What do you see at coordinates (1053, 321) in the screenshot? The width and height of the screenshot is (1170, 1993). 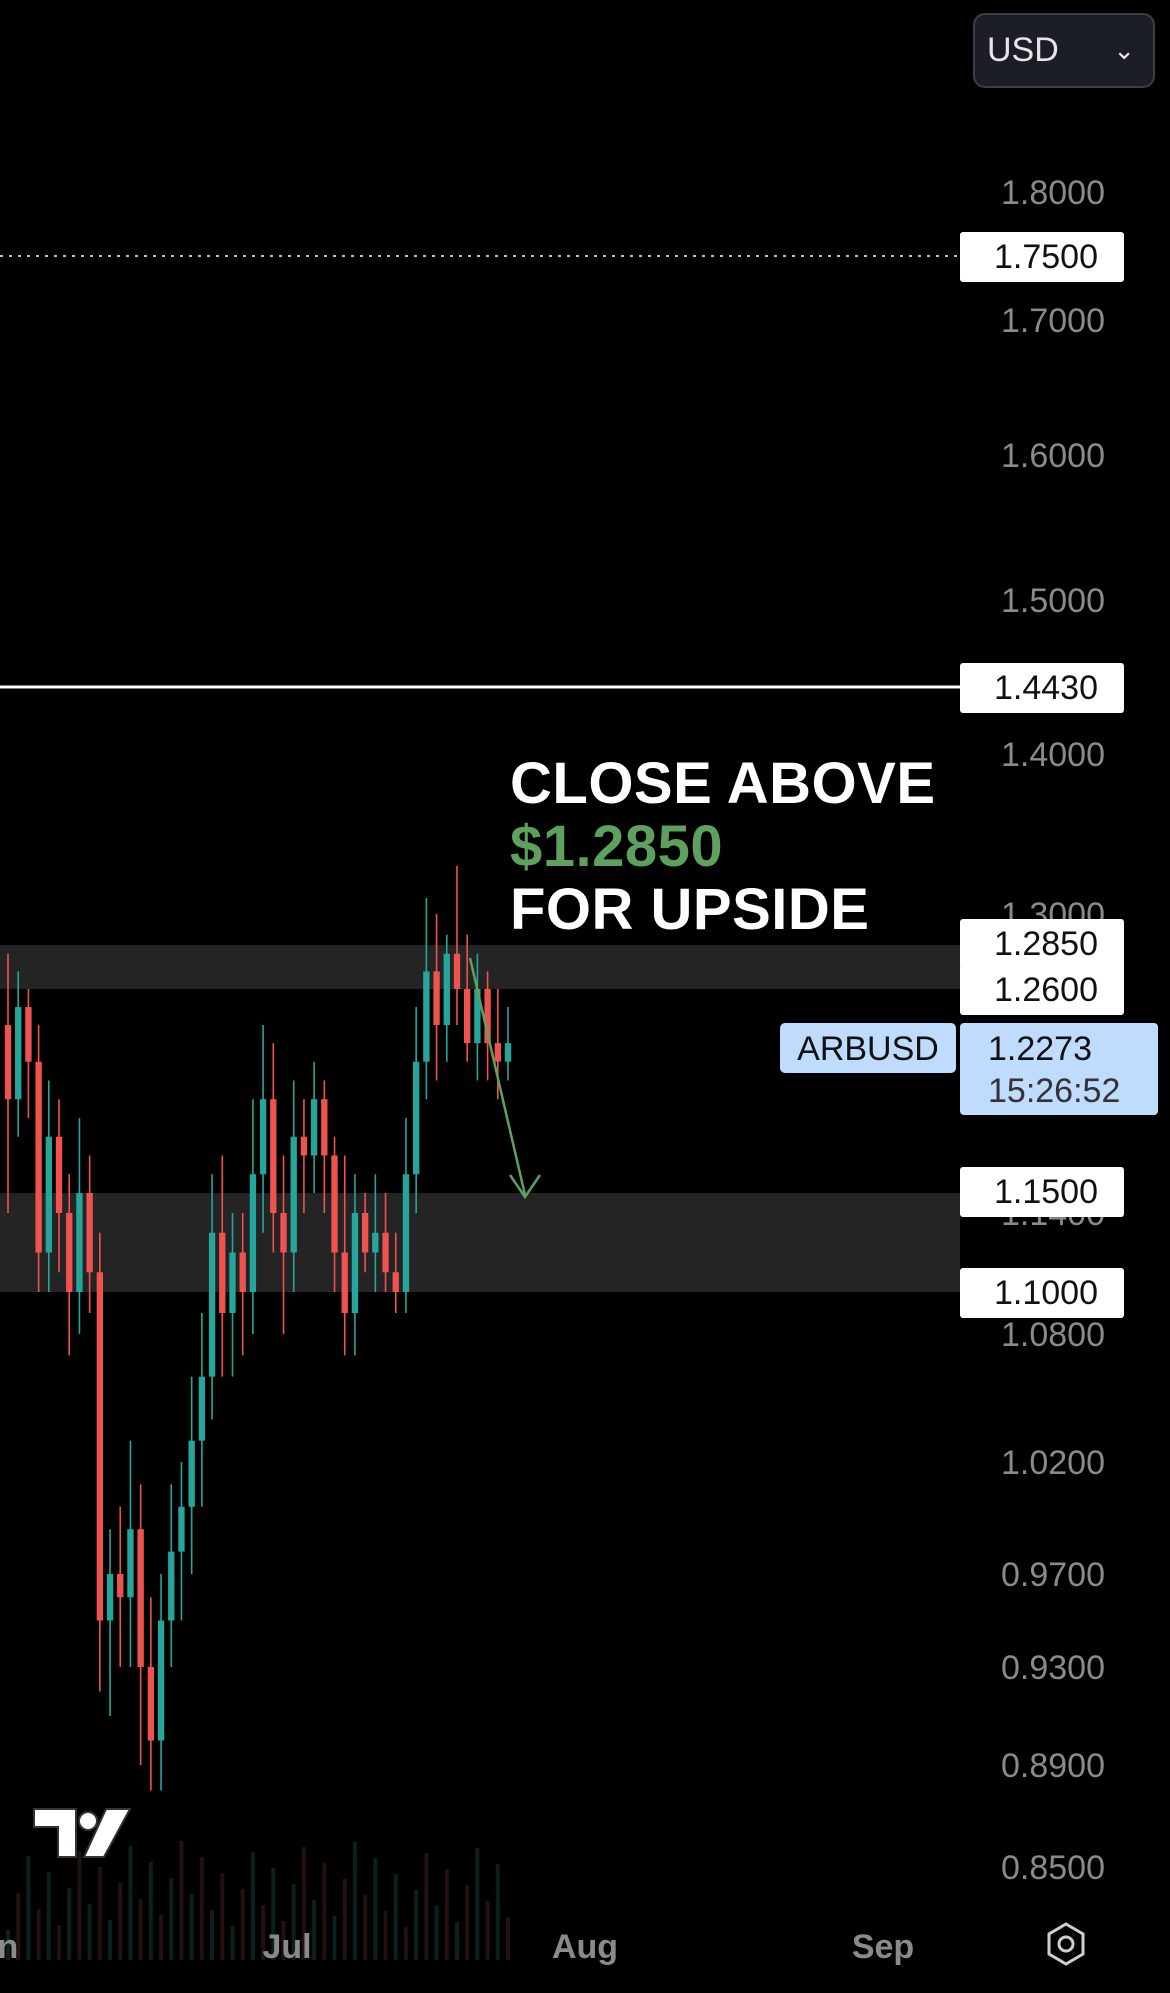 I see `y-axis-tick-label: 1.7000` at bounding box center [1053, 321].